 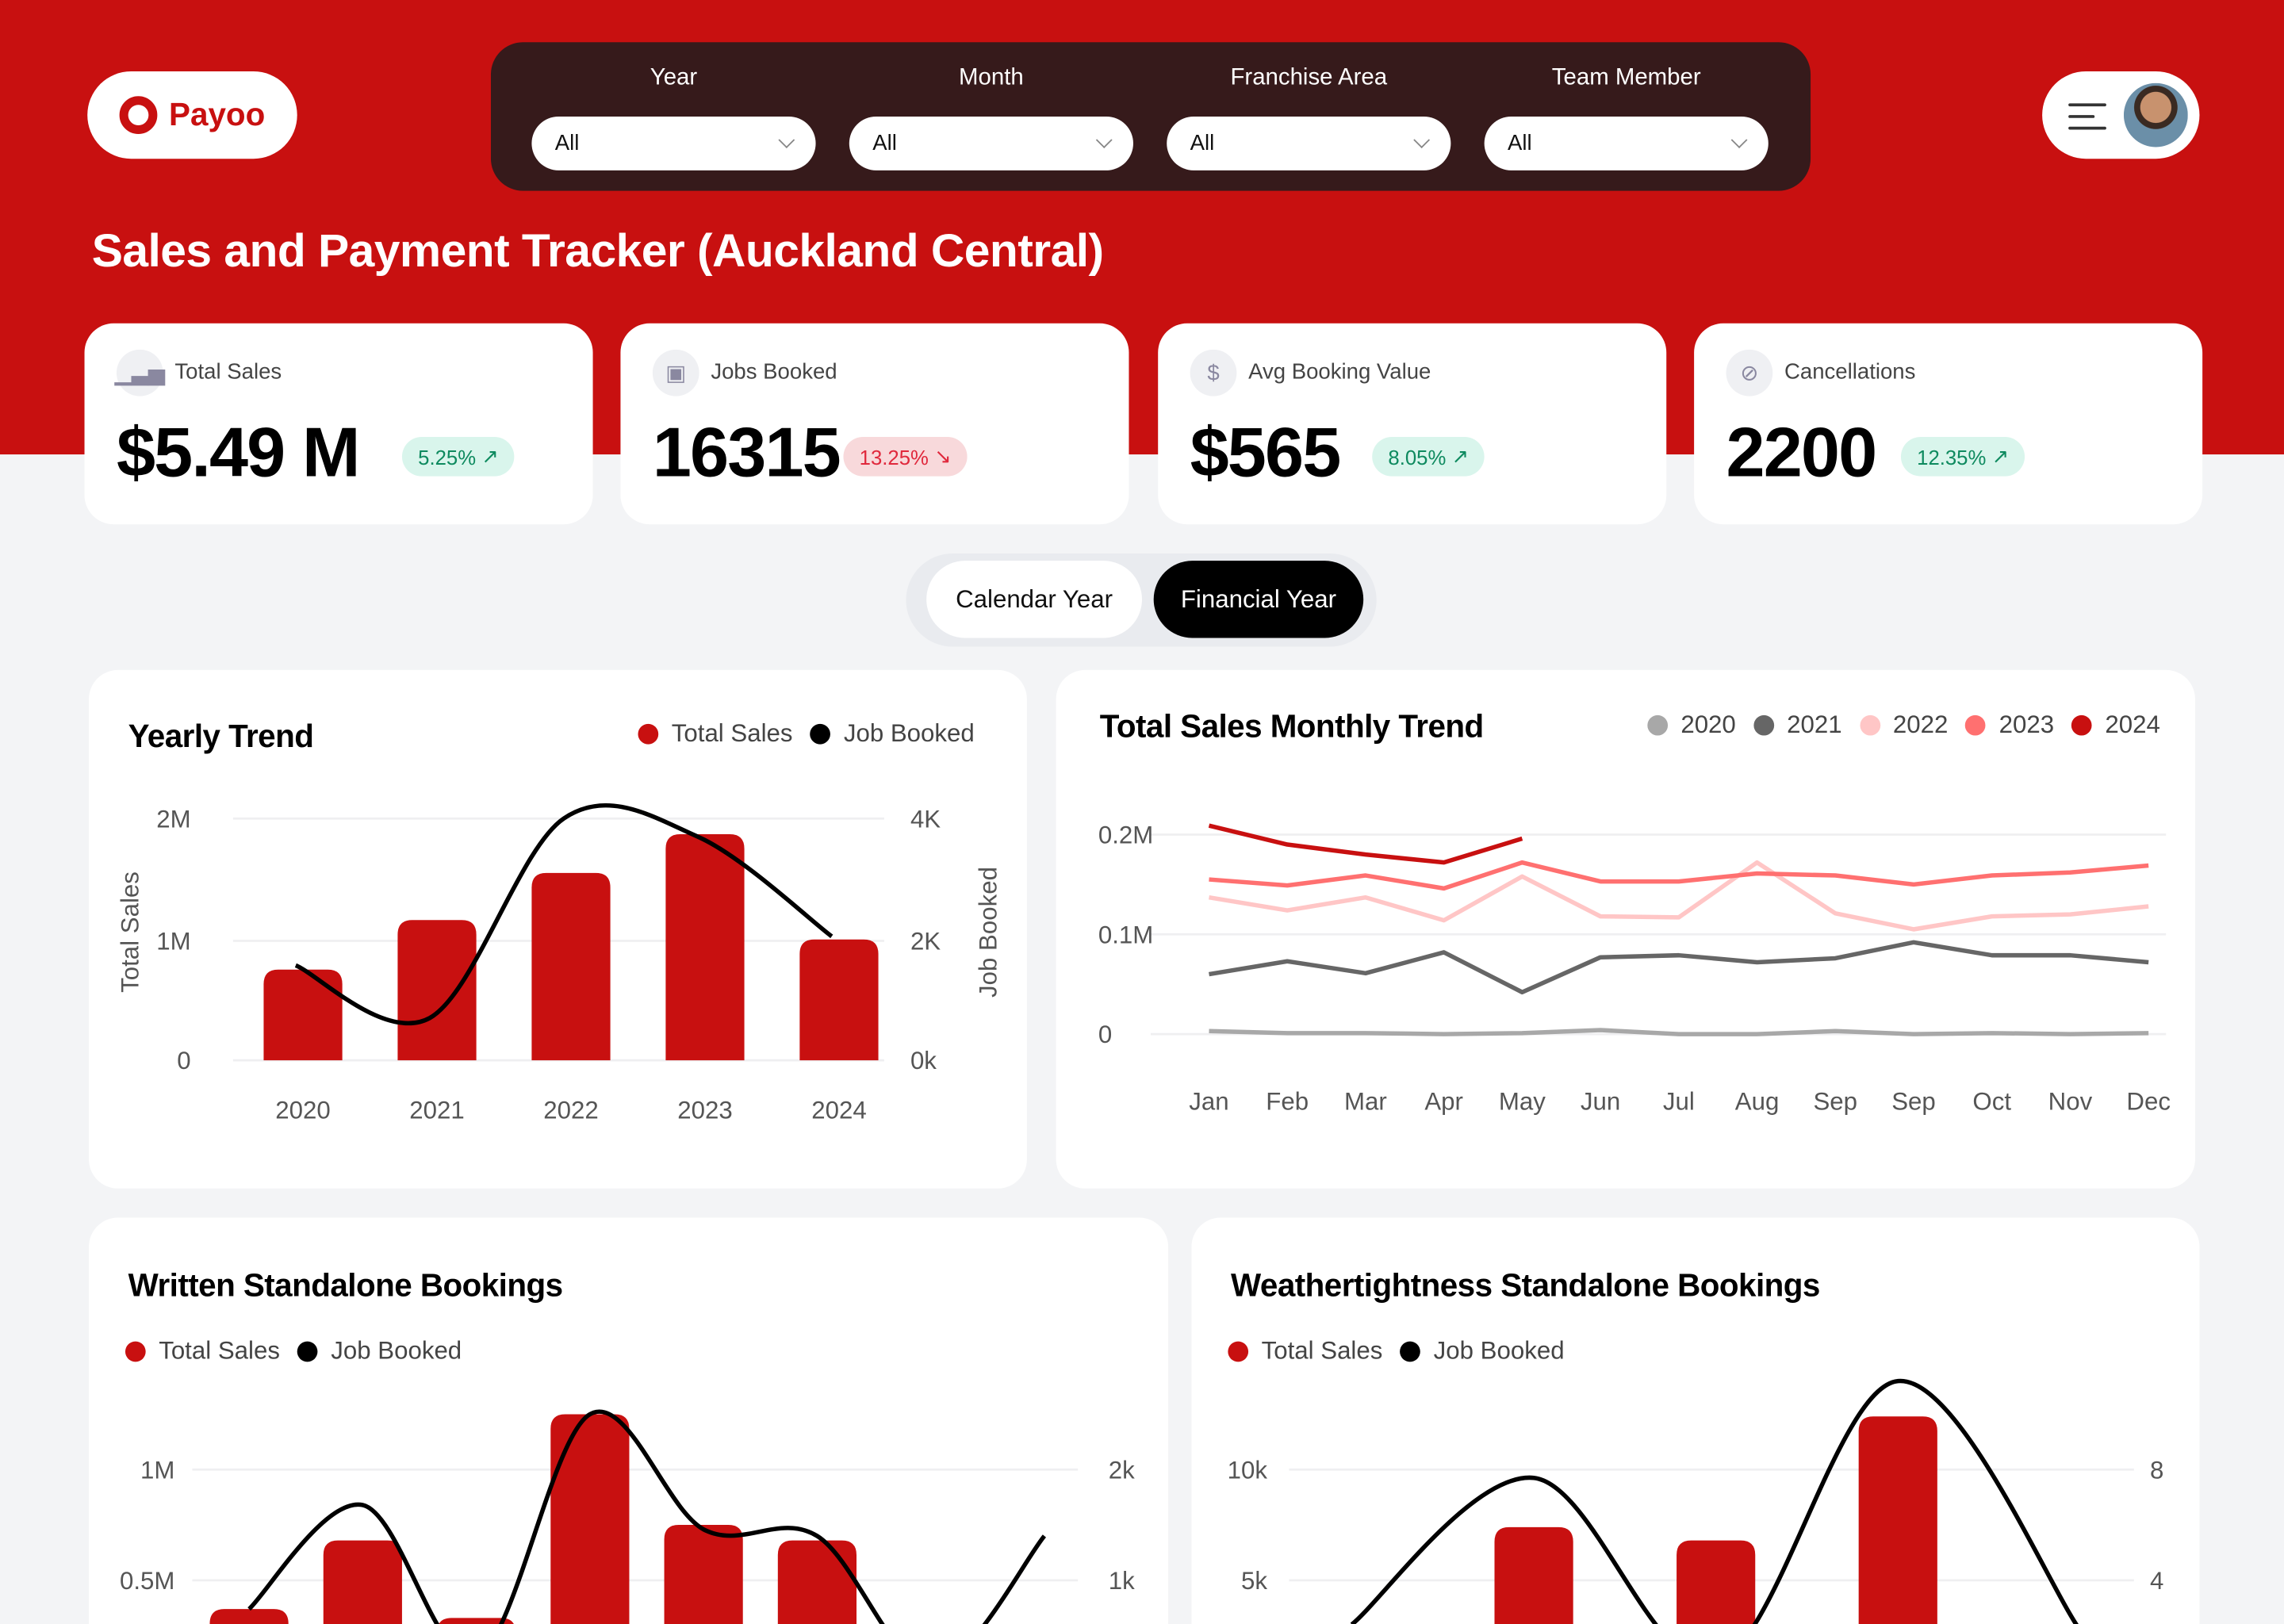 What do you see at coordinates (991, 143) in the screenshot?
I see `month-select: All` at bounding box center [991, 143].